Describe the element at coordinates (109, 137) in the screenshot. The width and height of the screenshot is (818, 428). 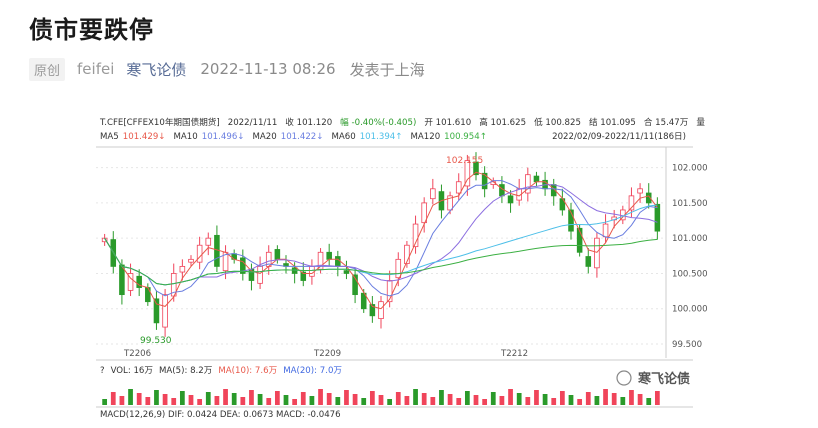
I see `ma-label: MA5` at that location.